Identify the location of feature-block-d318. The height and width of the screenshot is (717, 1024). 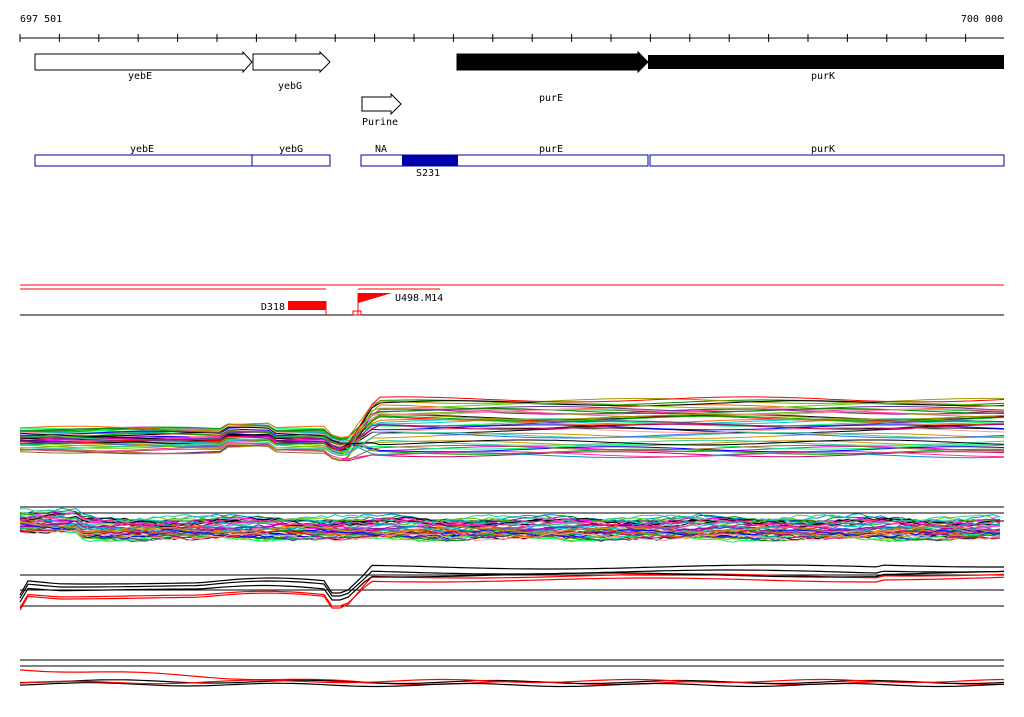
(307, 305).